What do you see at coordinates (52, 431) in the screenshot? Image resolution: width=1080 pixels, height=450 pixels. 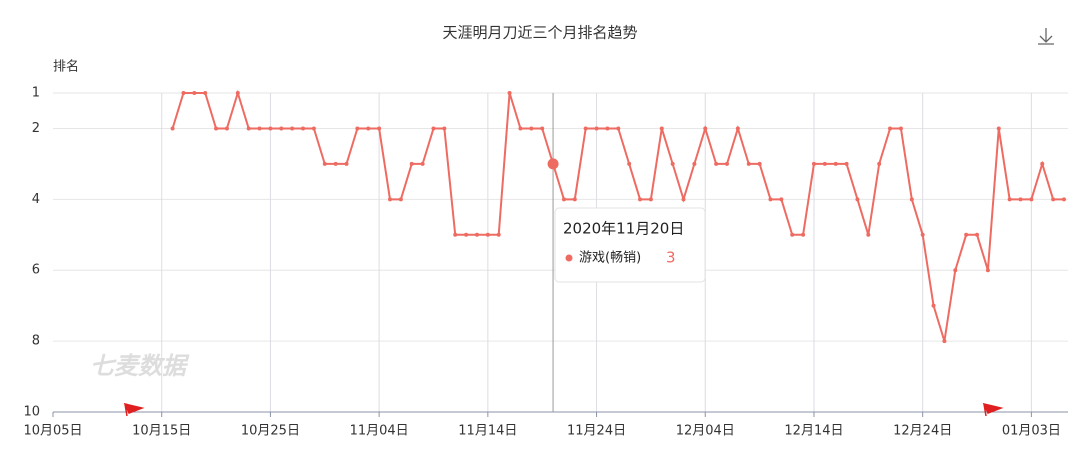 I see `x-tick-label: 10月05日` at bounding box center [52, 431].